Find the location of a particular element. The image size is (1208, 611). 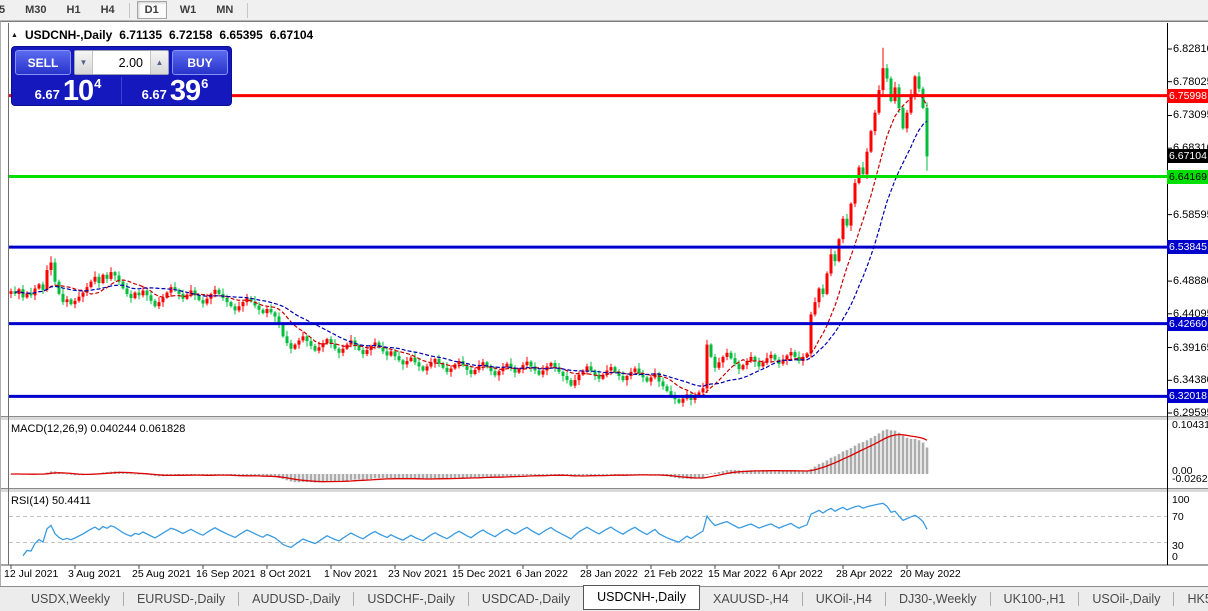

price-line-label: 6.42660 is located at coordinates (1187, 324).